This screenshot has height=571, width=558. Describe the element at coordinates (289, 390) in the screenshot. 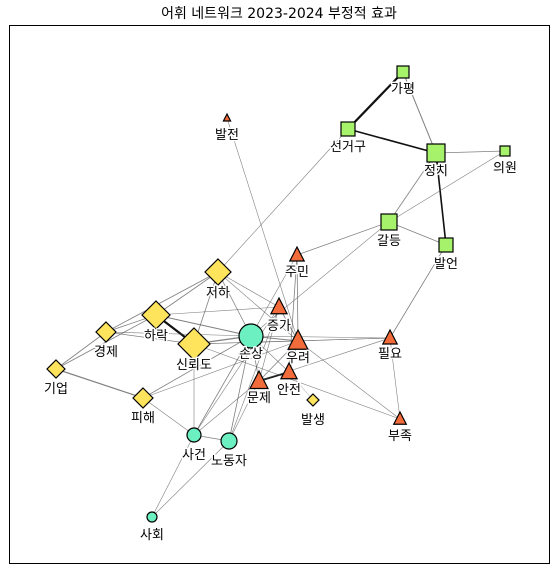

I see `node-label: 안전` at that location.